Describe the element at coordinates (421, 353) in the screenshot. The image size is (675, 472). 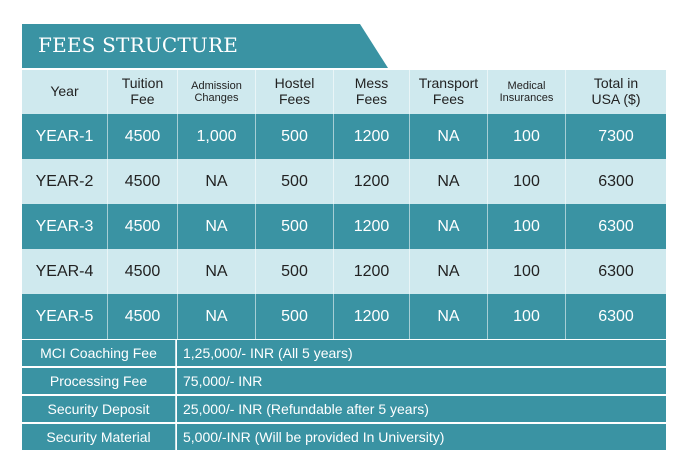
I see `fee-value: 1,25,000/- INR (All 5 years)` at that location.